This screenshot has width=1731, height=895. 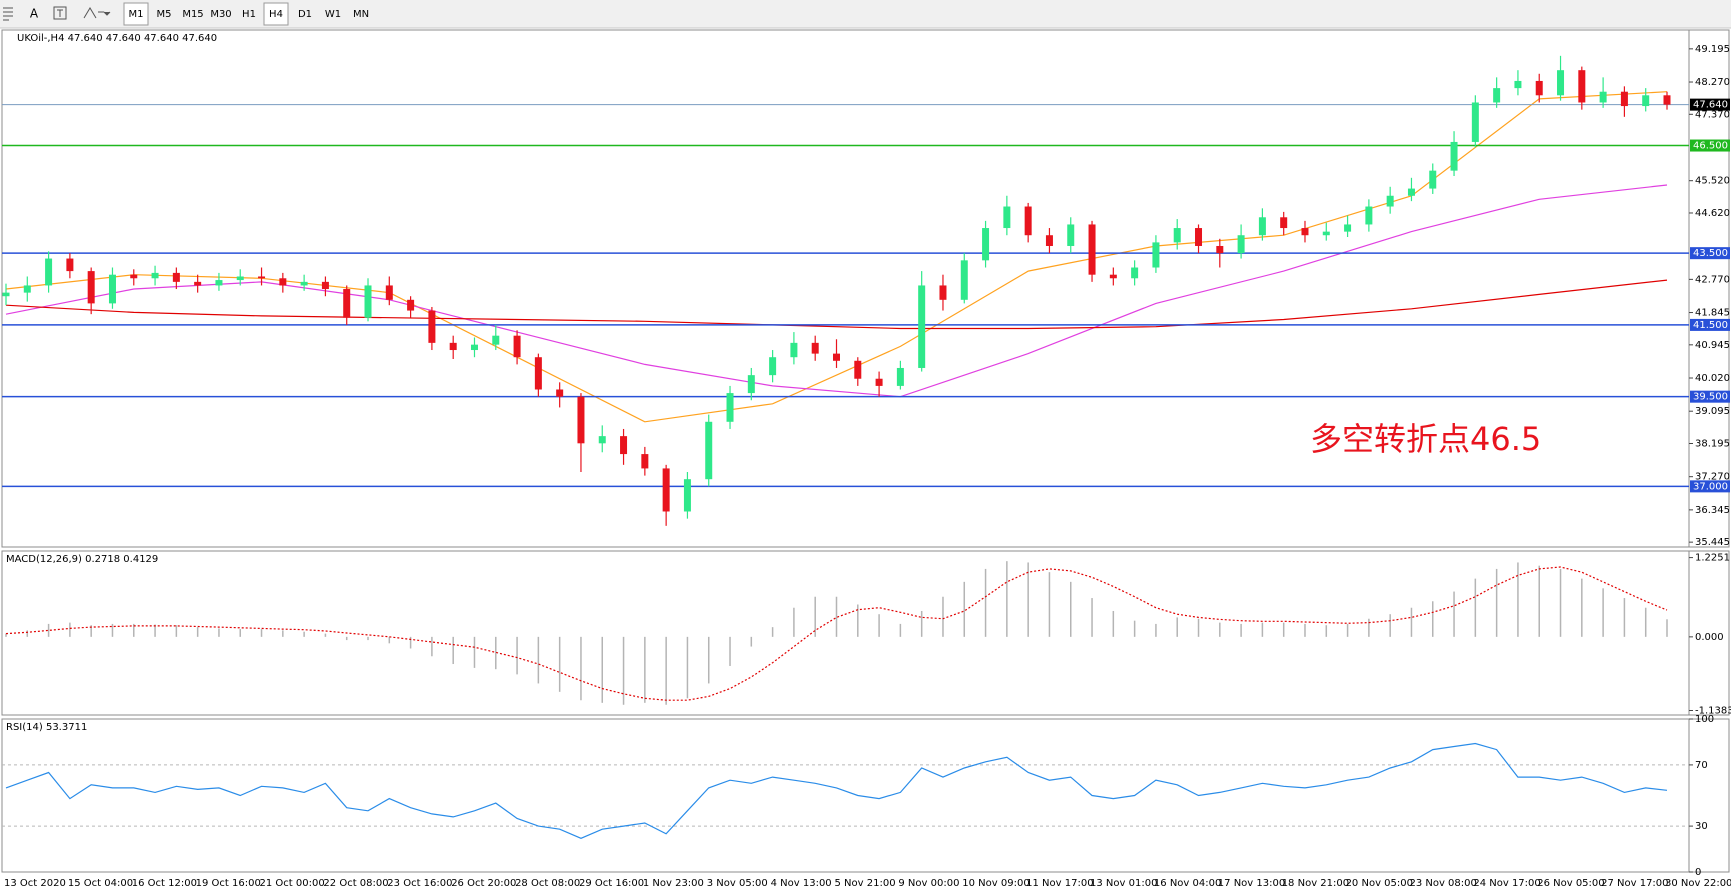 What do you see at coordinates (1425, 439) in the screenshot?
I see `annotation: 多空转折点46.5` at bounding box center [1425, 439].